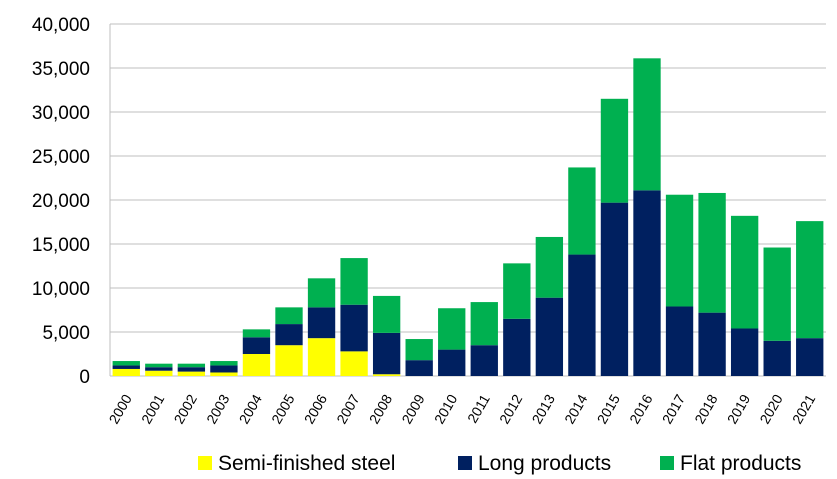 The image size is (837, 479). Describe the element at coordinates (191, 373) in the screenshot. I see `bar-semi-finished-steel-2002` at that location.